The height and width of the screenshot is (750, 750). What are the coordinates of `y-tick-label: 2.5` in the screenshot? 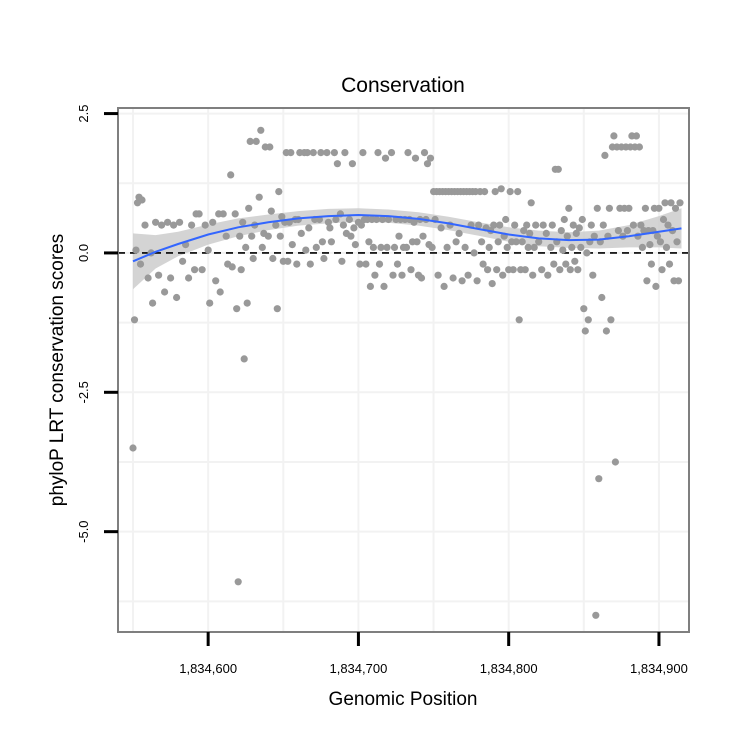 It's located at (83, 114).